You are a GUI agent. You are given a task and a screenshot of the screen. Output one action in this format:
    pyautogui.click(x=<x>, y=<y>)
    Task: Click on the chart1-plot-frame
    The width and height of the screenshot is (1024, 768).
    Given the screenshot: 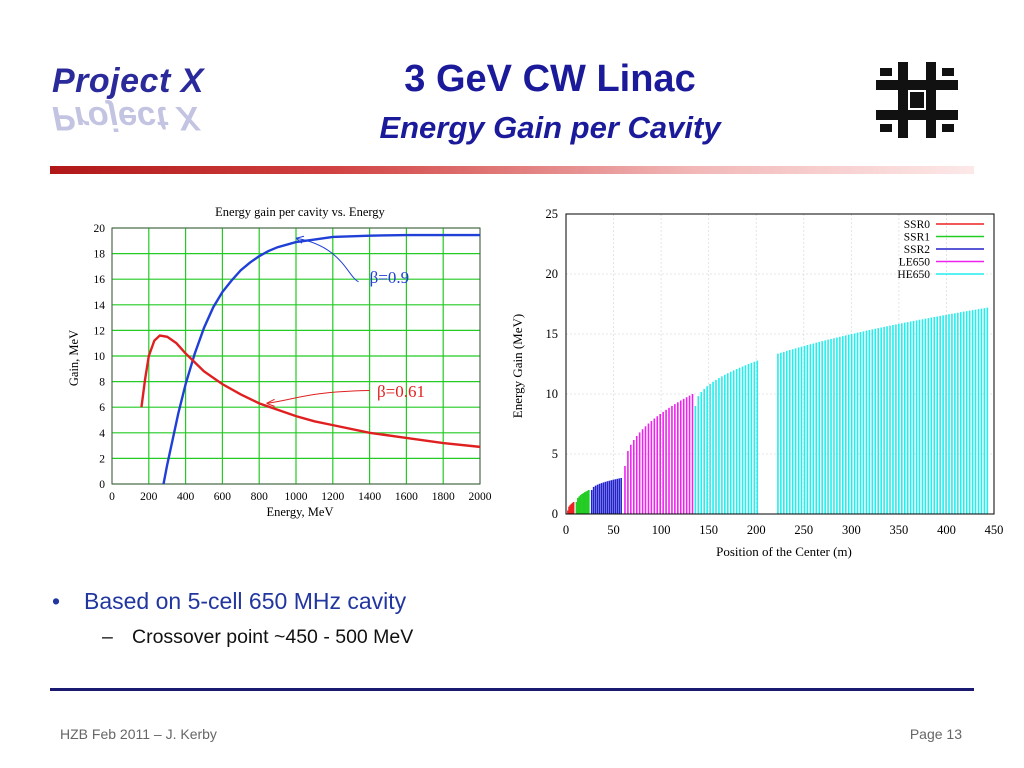 What is the action you would take?
    pyautogui.click(x=296, y=356)
    